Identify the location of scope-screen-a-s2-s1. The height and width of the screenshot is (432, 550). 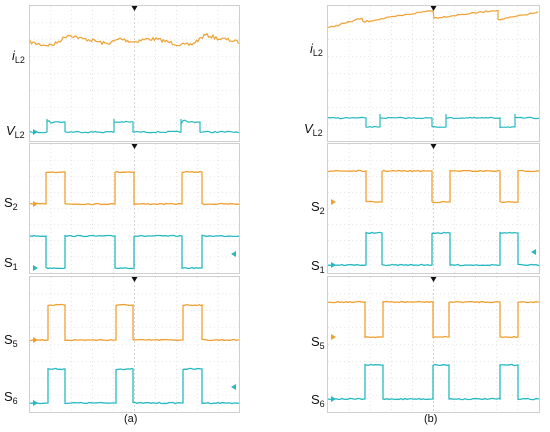
(134, 208).